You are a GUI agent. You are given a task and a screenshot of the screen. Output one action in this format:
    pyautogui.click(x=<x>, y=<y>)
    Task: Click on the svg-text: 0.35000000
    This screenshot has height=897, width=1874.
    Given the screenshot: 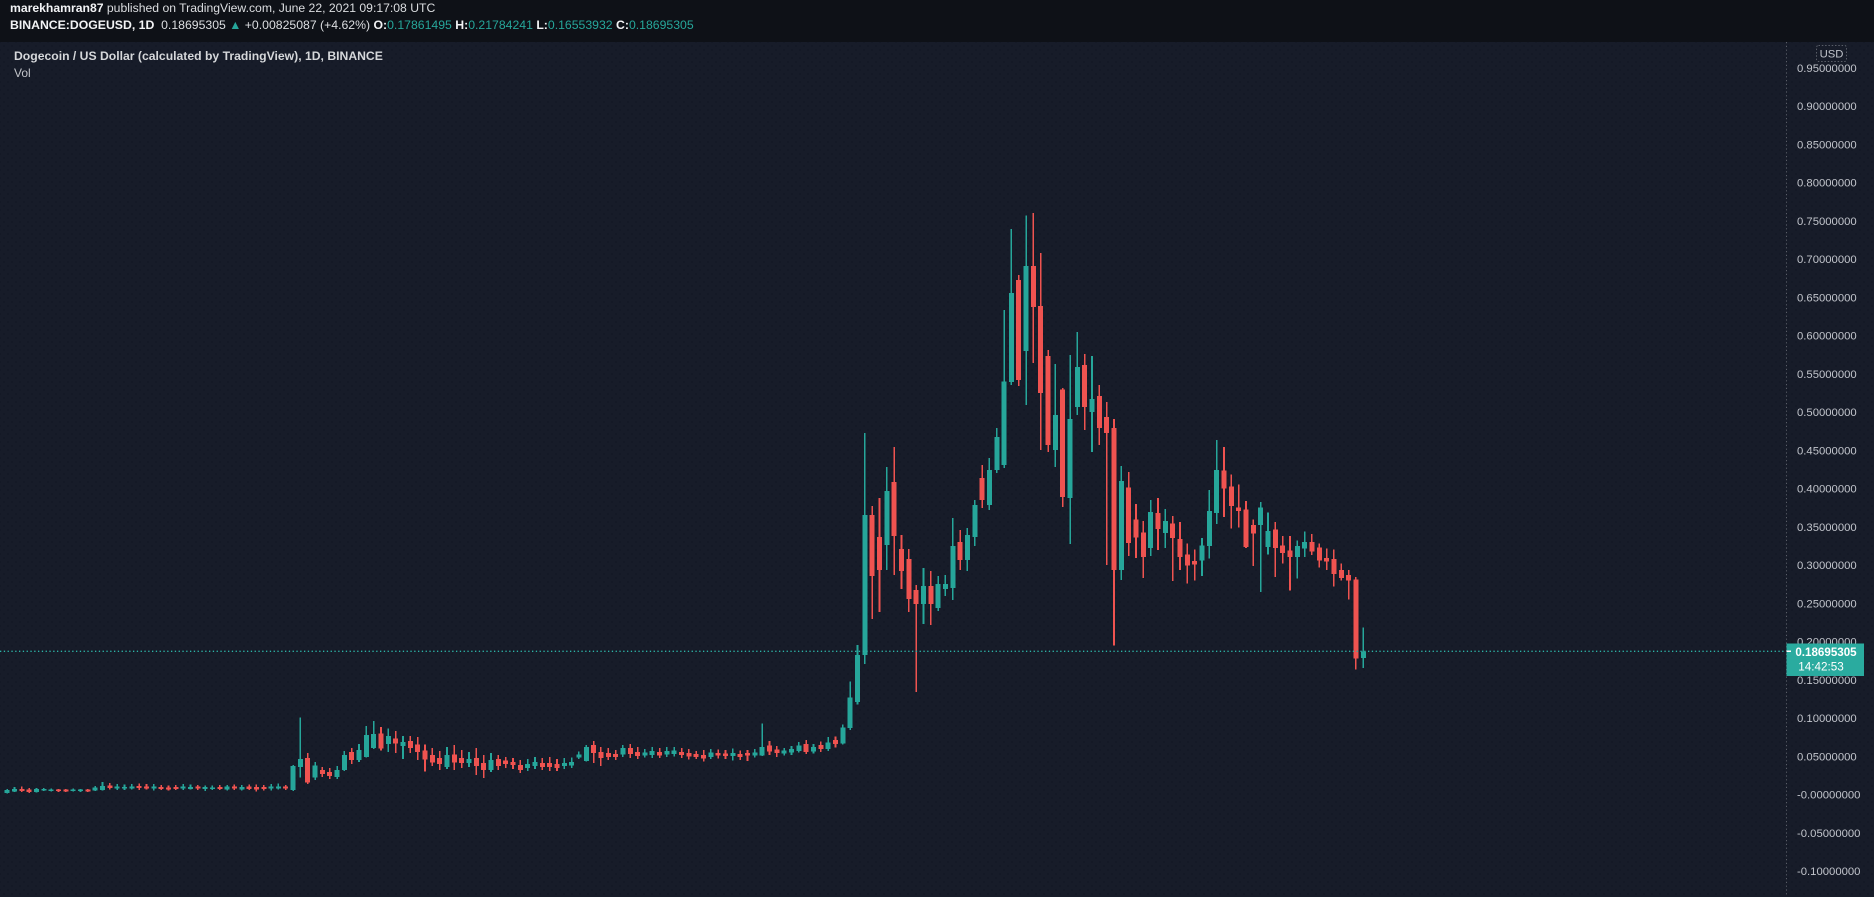 What is the action you would take?
    pyautogui.click(x=1827, y=528)
    